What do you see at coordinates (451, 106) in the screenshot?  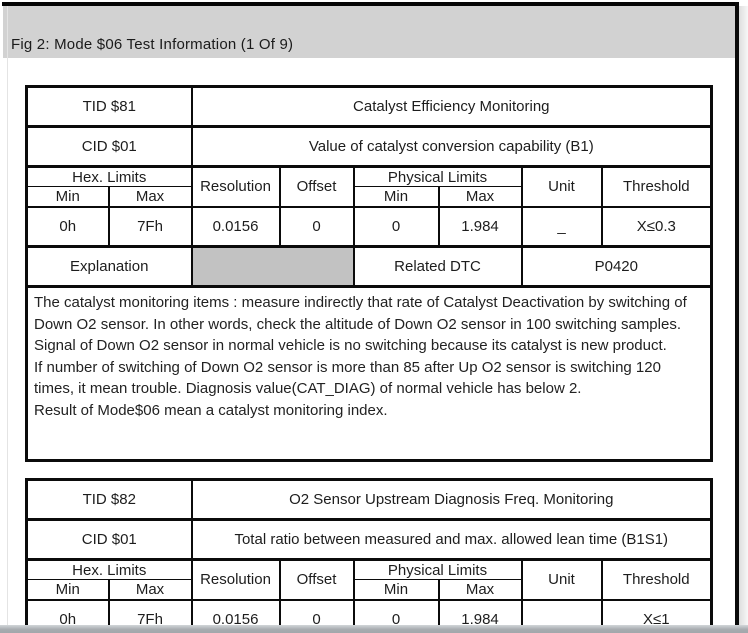 I see `tid-description-cell: Catalyst Efficiency Monitoring` at bounding box center [451, 106].